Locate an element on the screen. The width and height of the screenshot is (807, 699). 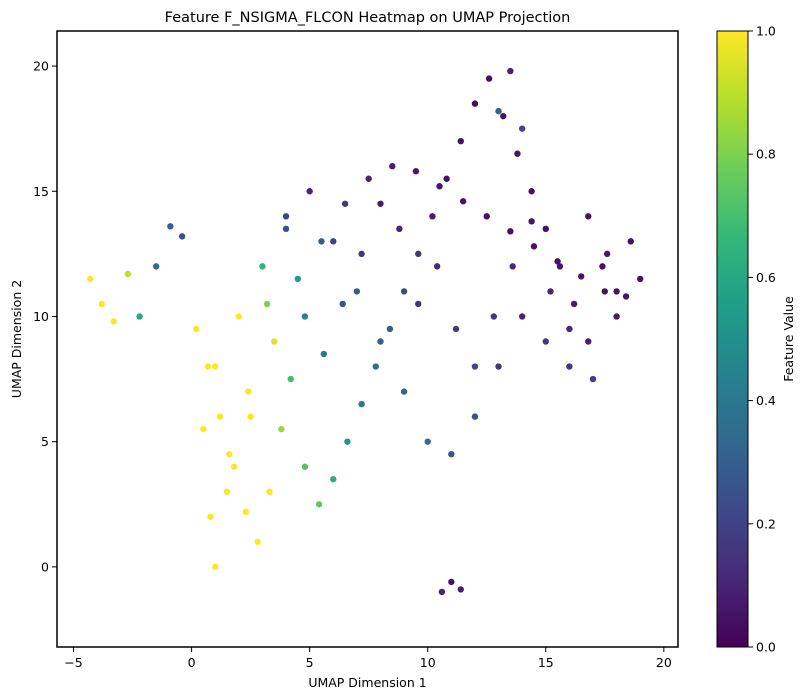
y-tick-label: 5 is located at coordinates (45, 441).